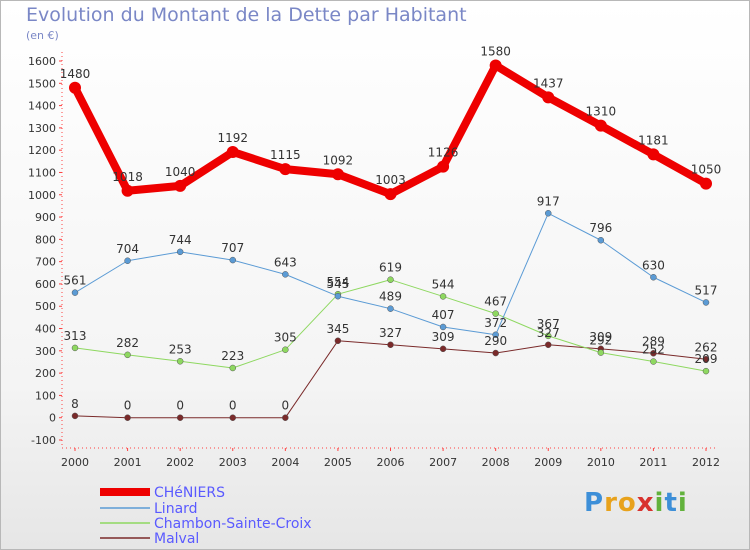 The image size is (750, 550). Describe the element at coordinates (180, 462) in the screenshot. I see `x-tick-label: 2002` at that location.